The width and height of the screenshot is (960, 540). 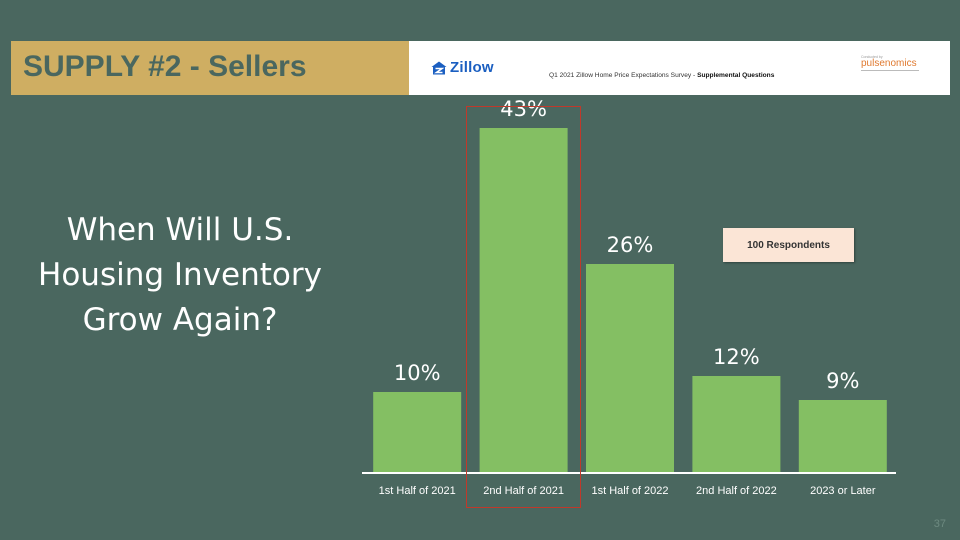 What do you see at coordinates (843, 491) in the screenshot?
I see `x-tick-label: 2023 or Later` at bounding box center [843, 491].